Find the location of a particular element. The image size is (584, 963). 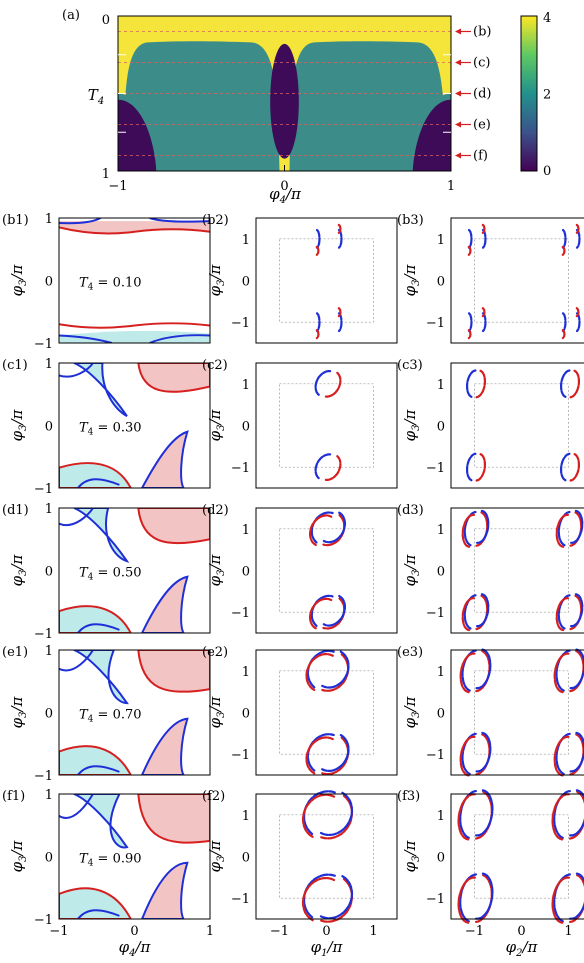

panel-c3: (c3) 1 0 −1 is located at coordinates (490, 423).